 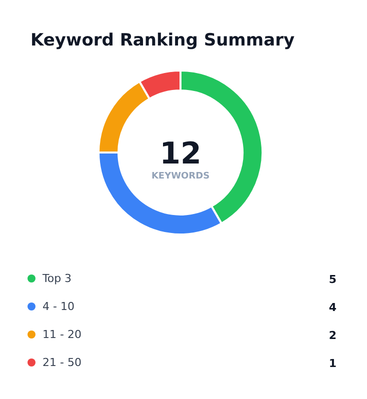 I want to click on data-label: 1, so click(x=332, y=363).